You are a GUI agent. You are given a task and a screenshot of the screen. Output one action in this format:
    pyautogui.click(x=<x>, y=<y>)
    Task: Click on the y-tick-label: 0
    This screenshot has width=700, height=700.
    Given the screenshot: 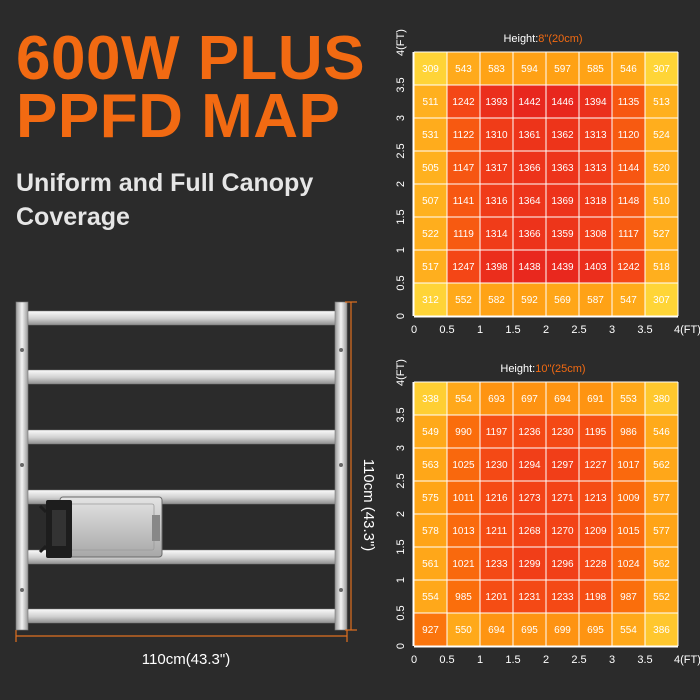 What is the action you would take?
    pyautogui.click(x=401, y=646)
    